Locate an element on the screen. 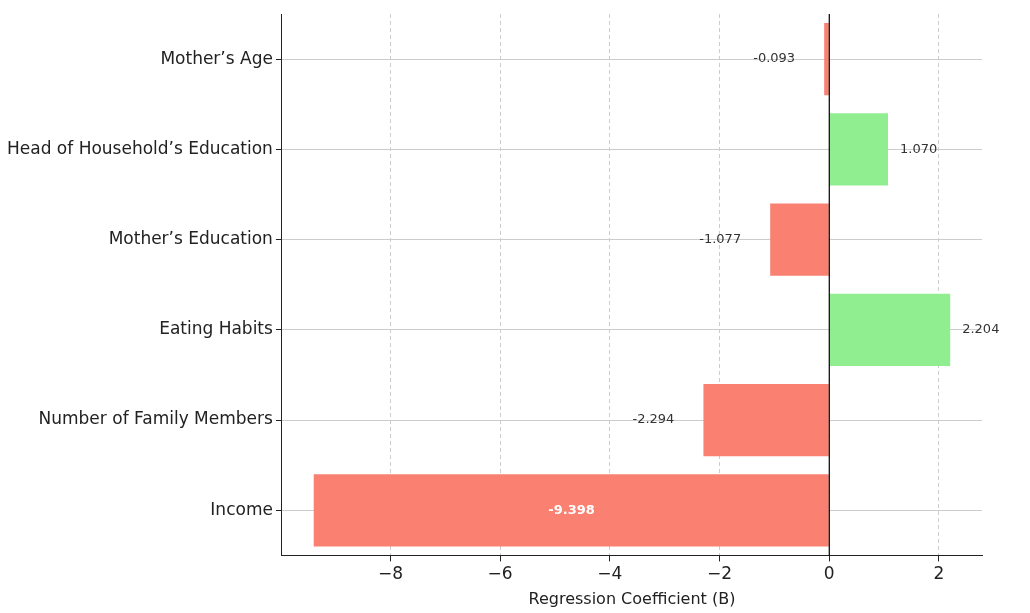 The image size is (1030, 613). data-label: -2.294 is located at coordinates (653, 419).